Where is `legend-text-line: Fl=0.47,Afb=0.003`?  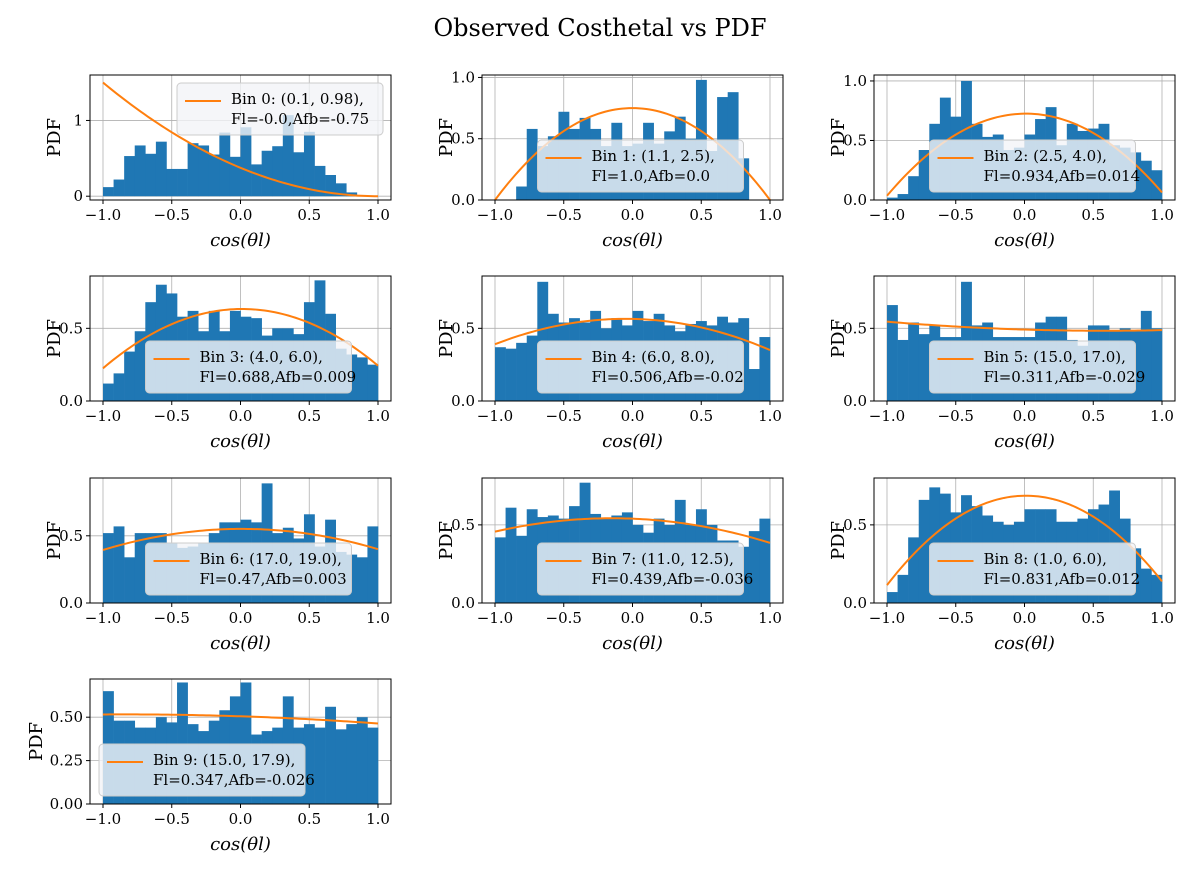 legend-text-line: Fl=0.47,Afb=0.003 is located at coordinates (273, 579).